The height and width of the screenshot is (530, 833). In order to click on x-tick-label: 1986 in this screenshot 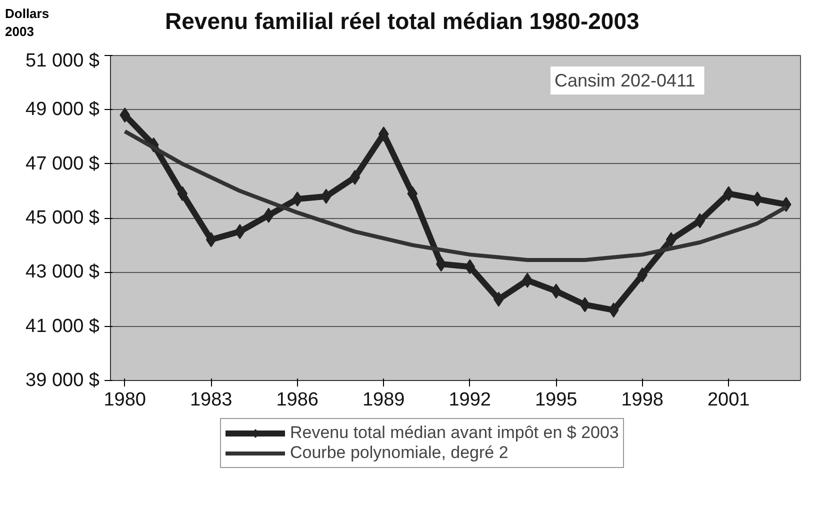, I will do `click(297, 400)`.